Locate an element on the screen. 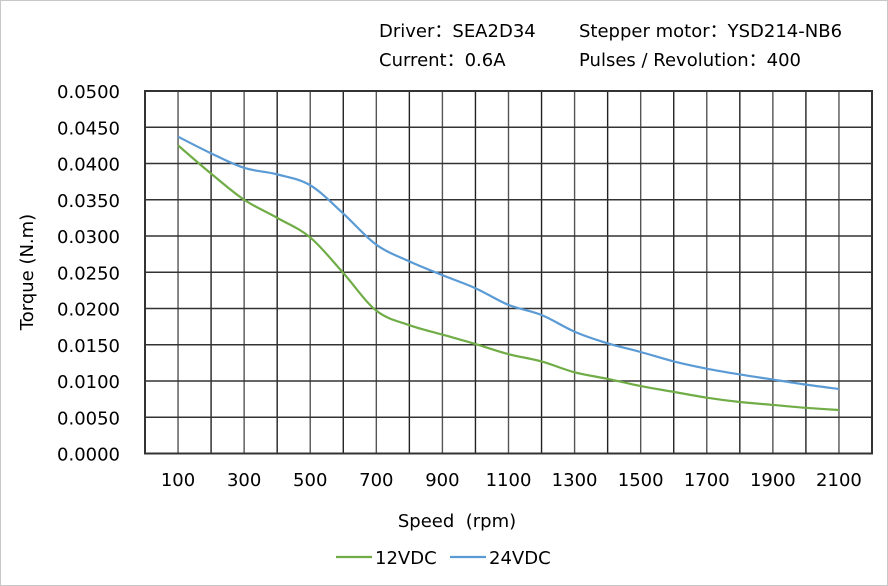 The width and height of the screenshot is (888, 586). y-tick-label: 0.0500 is located at coordinates (88, 92).